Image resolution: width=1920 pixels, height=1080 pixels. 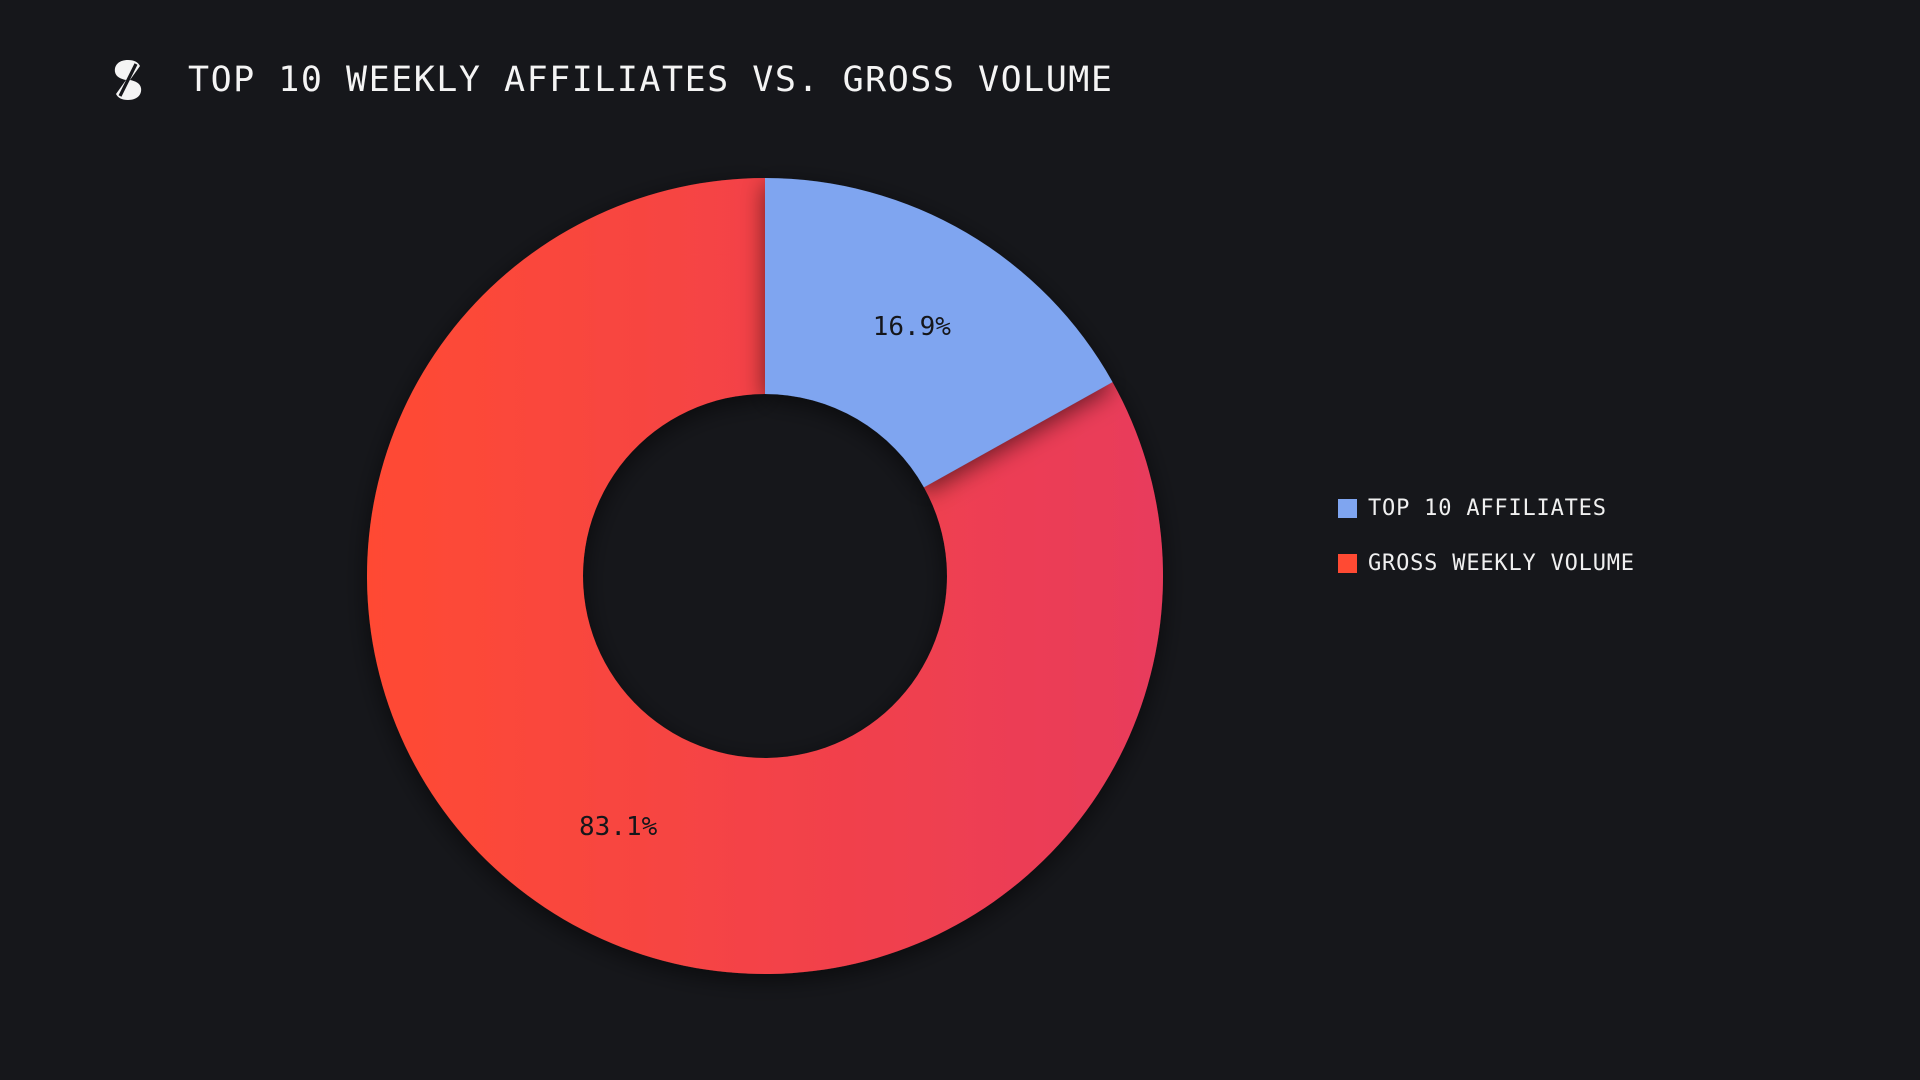 I want to click on legend-label-gross-volume: GROSS WEEKLY VOLUME, so click(x=1501, y=563).